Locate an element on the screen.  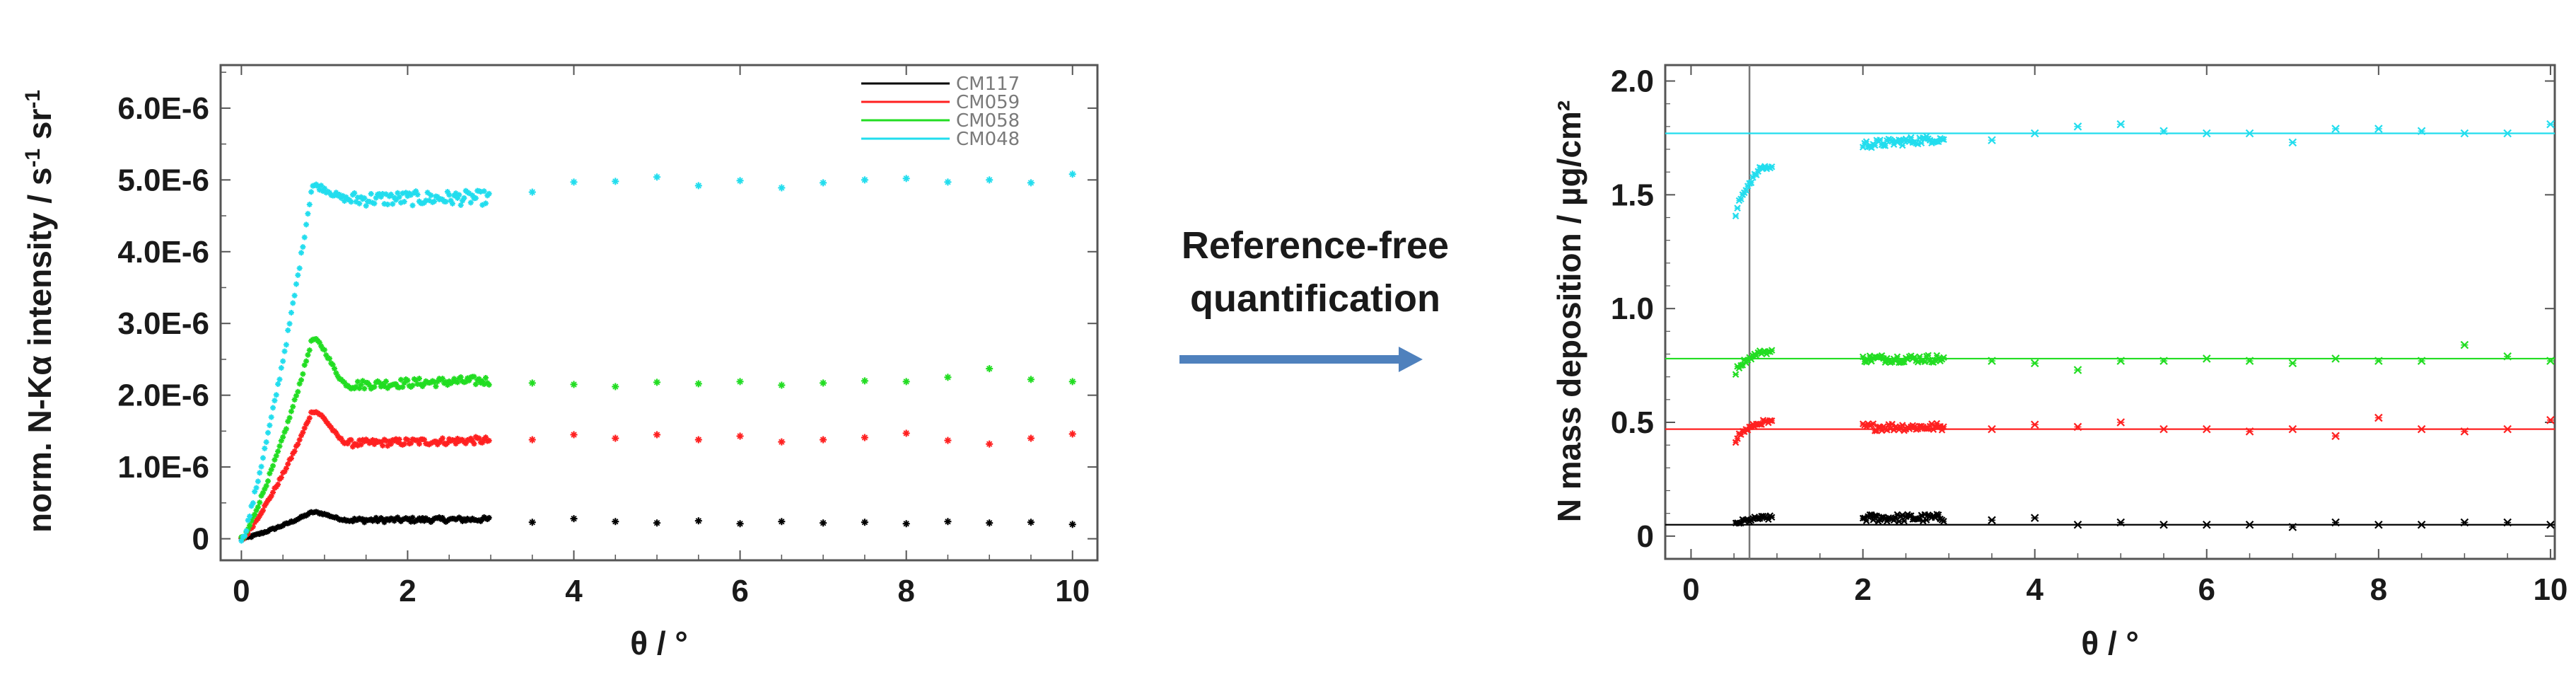
left-y-tick-label: 2.0E-6 is located at coordinates (163, 396).